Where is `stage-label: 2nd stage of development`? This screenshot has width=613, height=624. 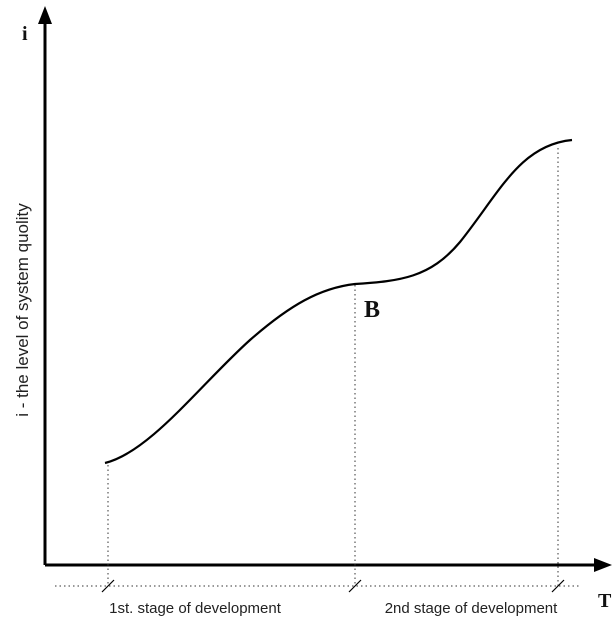
stage-label: 2nd stage of development is located at coordinates (471, 608).